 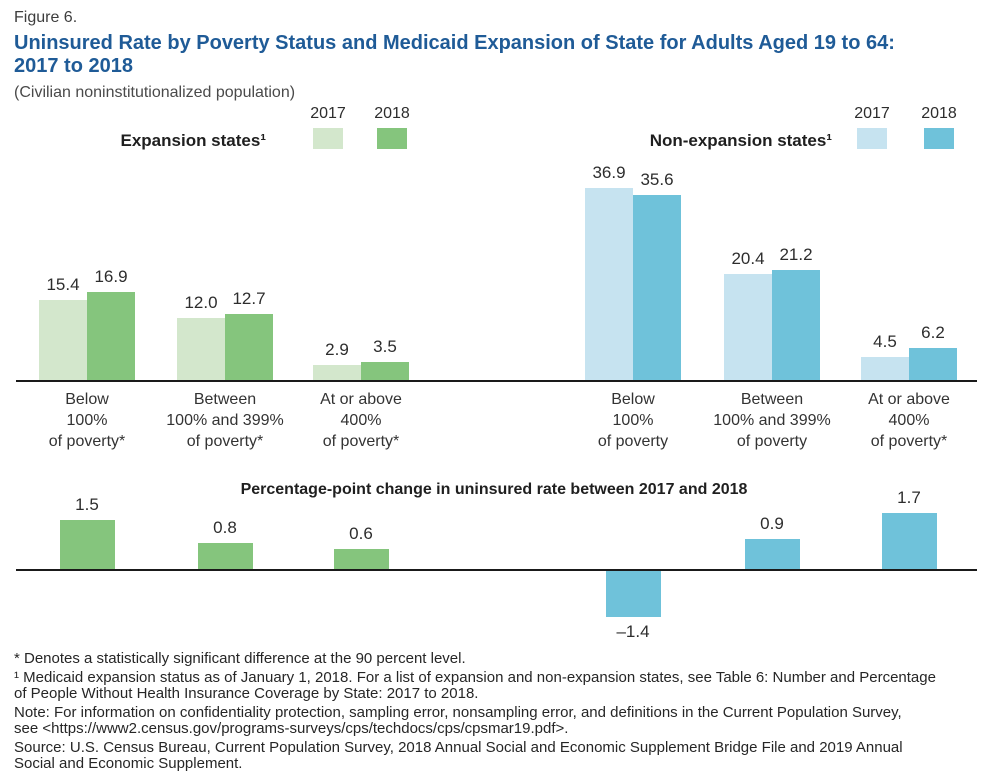 What do you see at coordinates (249, 298) in the screenshot?
I see `value-label-expansion-2018-1: 12.7` at bounding box center [249, 298].